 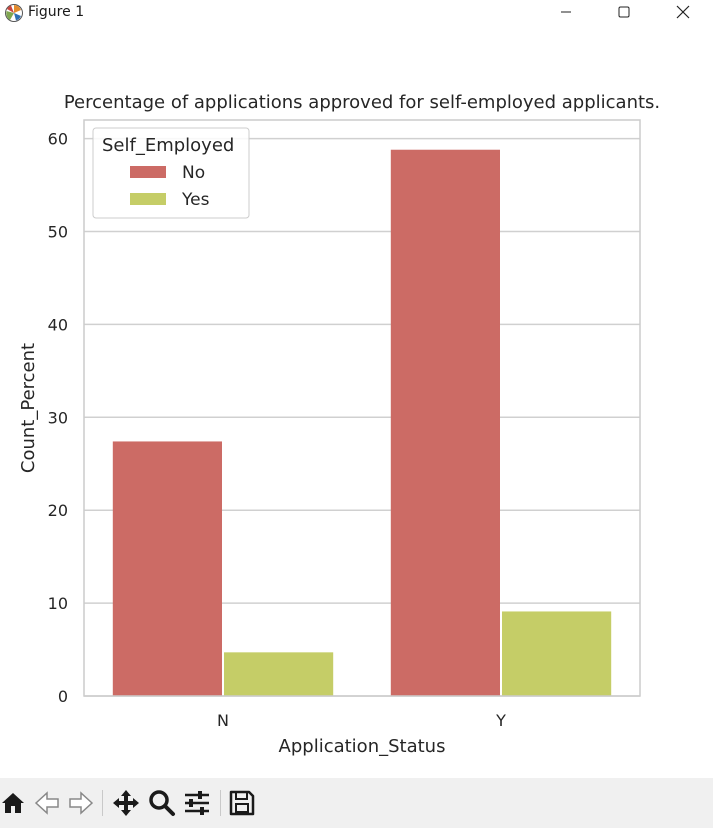 I want to click on x-tick-label: Y, so click(x=500, y=720).